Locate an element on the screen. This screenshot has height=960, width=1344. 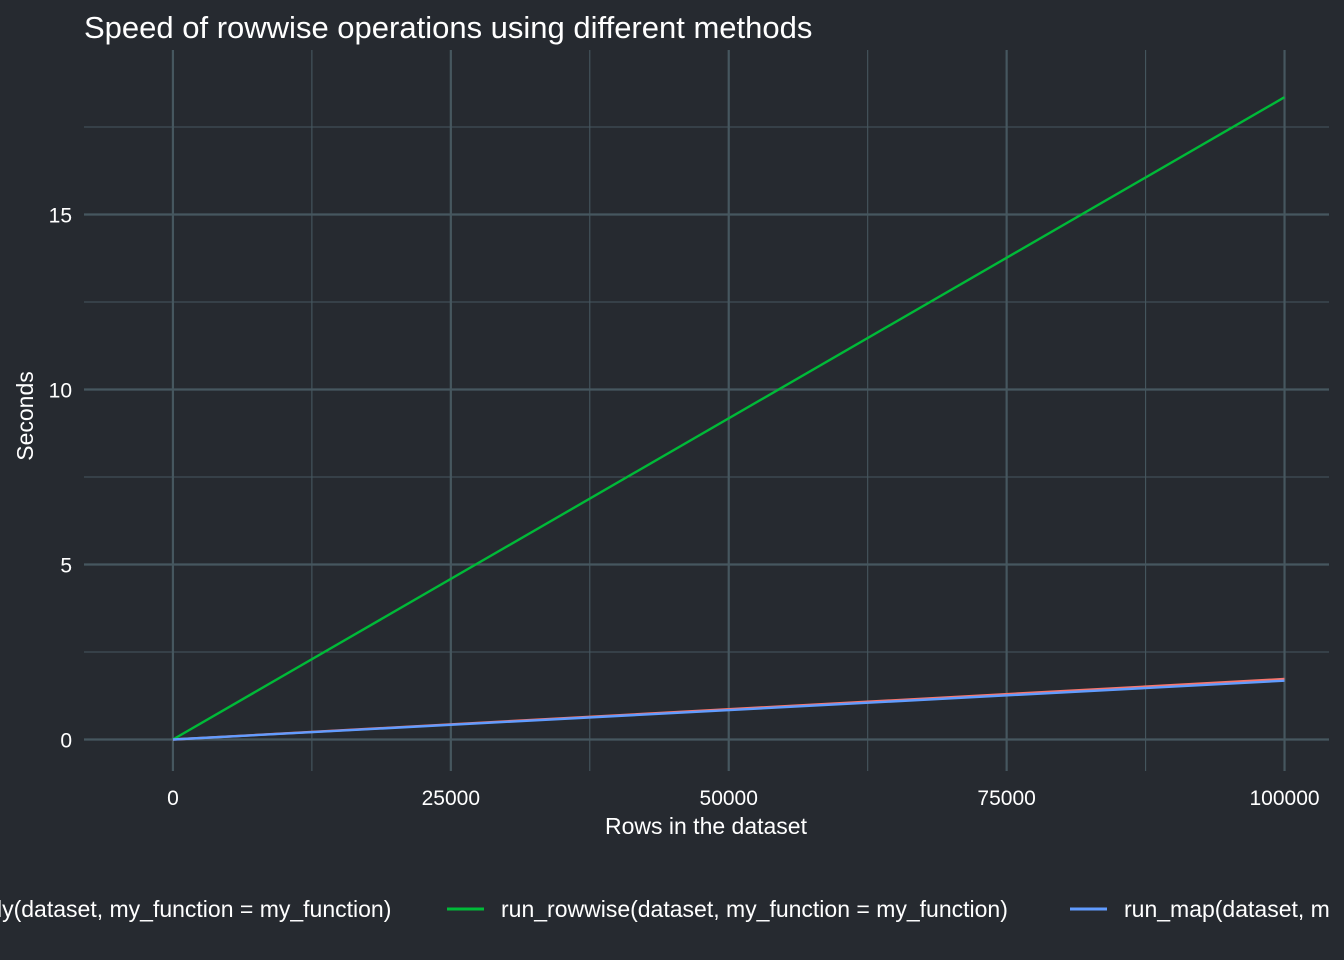
x-tick-label: 75000 is located at coordinates (1006, 798).